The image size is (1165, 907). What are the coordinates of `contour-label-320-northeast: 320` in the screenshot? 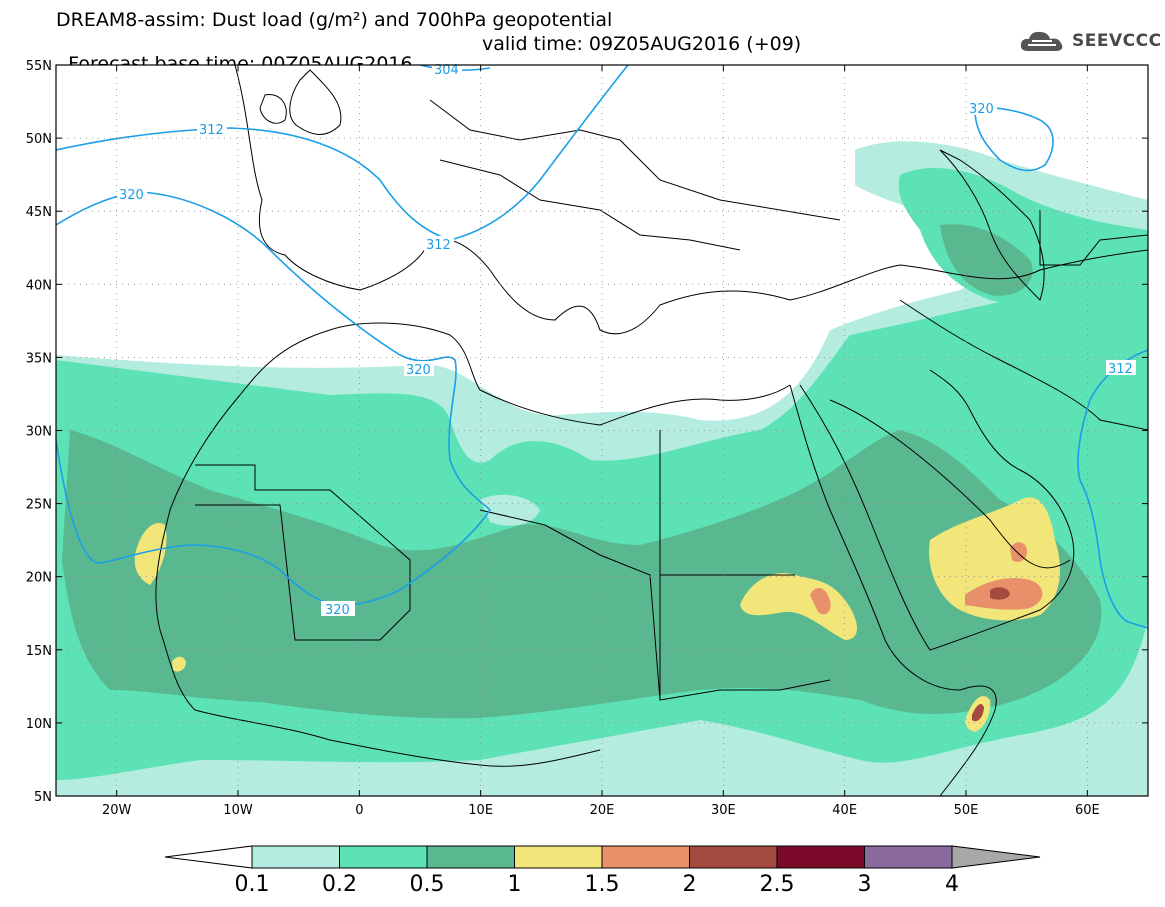 It's located at (981, 109).